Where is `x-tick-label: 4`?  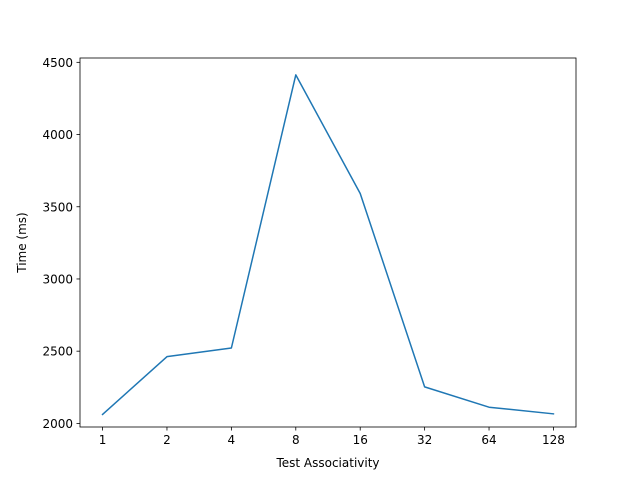
x-tick-label: 4 is located at coordinates (232, 440).